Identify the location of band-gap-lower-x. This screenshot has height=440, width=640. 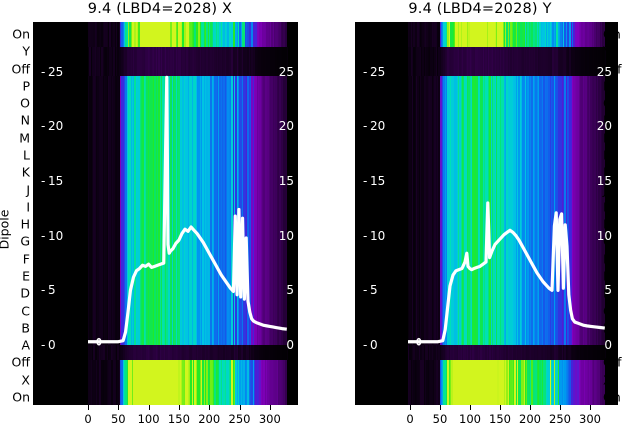
(188, 352).